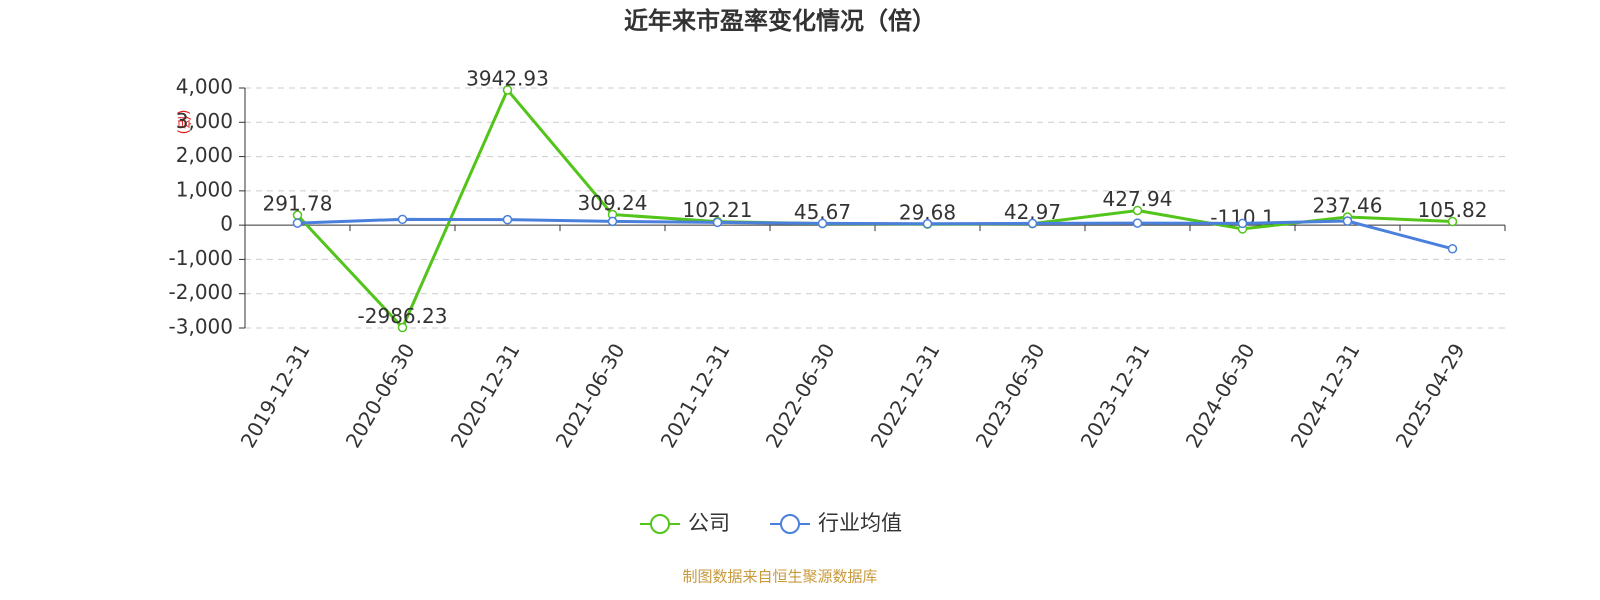 Image resolution: width=1600 pixels, height=600 pixels. Describe the element at coordinates (695, 395) in the screenshot. I see `x-tick-label: 2021-12-31` at that location.